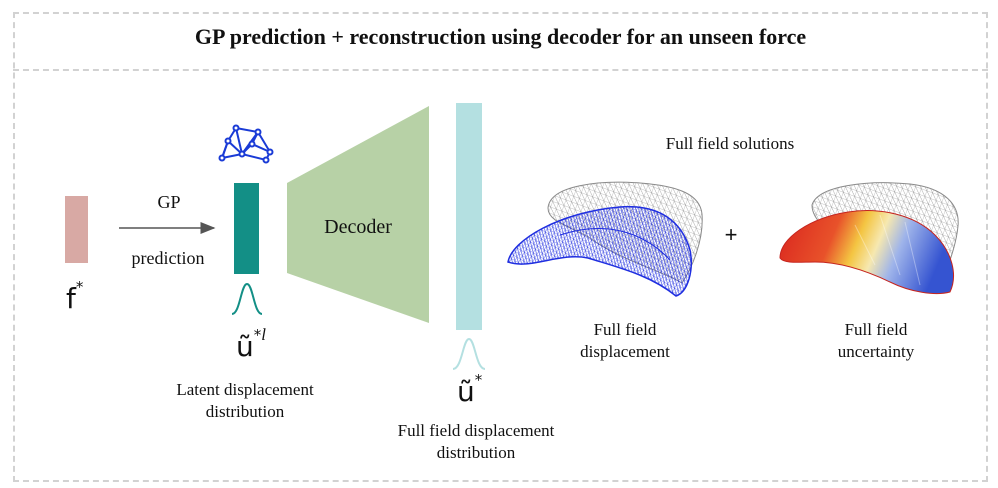 The width and height of the screenshot is (998, 488). I want to click on output-gaussian-curve-icon, so click(469, 353).